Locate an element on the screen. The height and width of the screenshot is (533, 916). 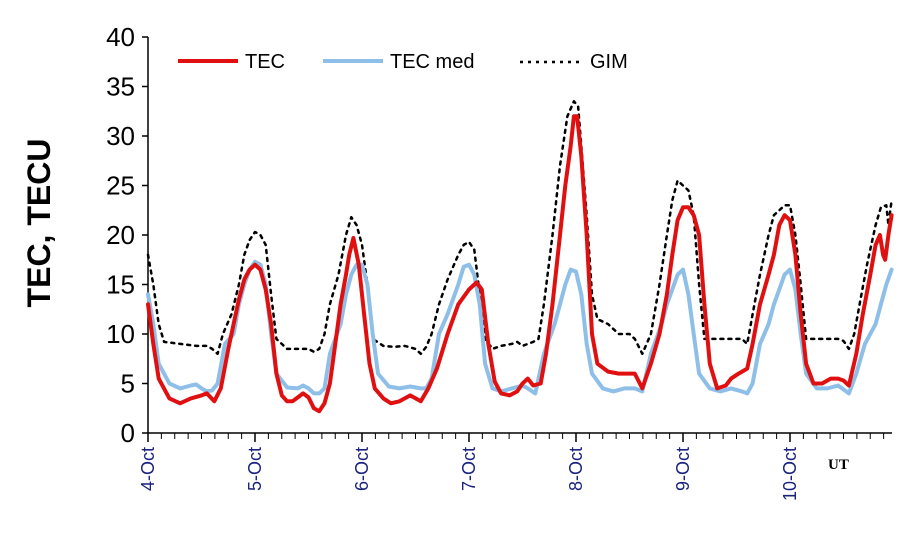
x-ticks: 4-Oct 5-Oct 6-Oct 7-Oct 8-Oct 9-Oct 10-Oct is located at coordinates (511, 467).